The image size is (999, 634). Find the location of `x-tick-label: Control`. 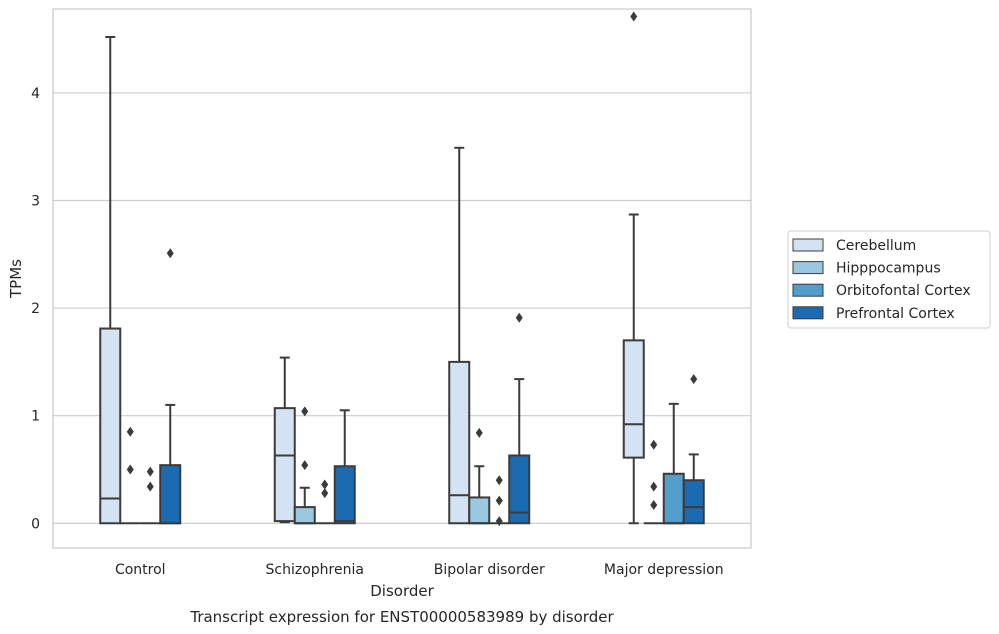

x-tick-label: Control is located at coordinates (140, 570).